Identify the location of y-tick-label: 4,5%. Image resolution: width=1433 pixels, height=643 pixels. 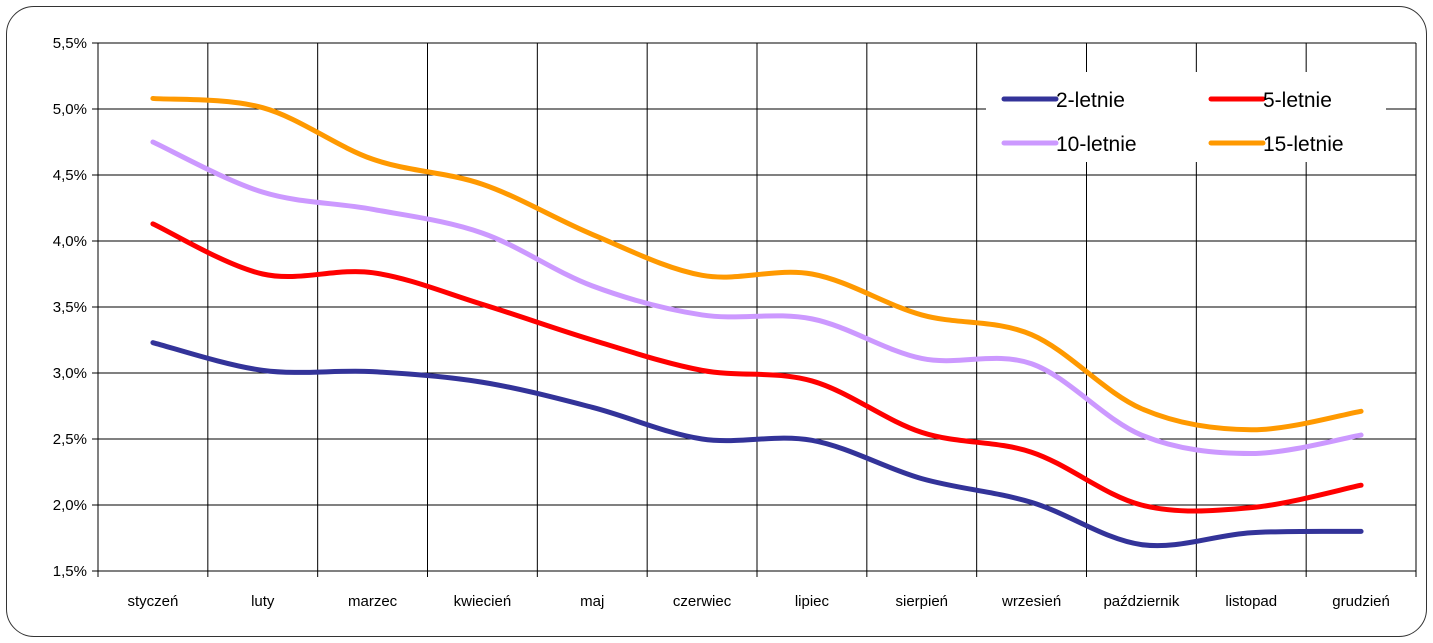
(70, 175).